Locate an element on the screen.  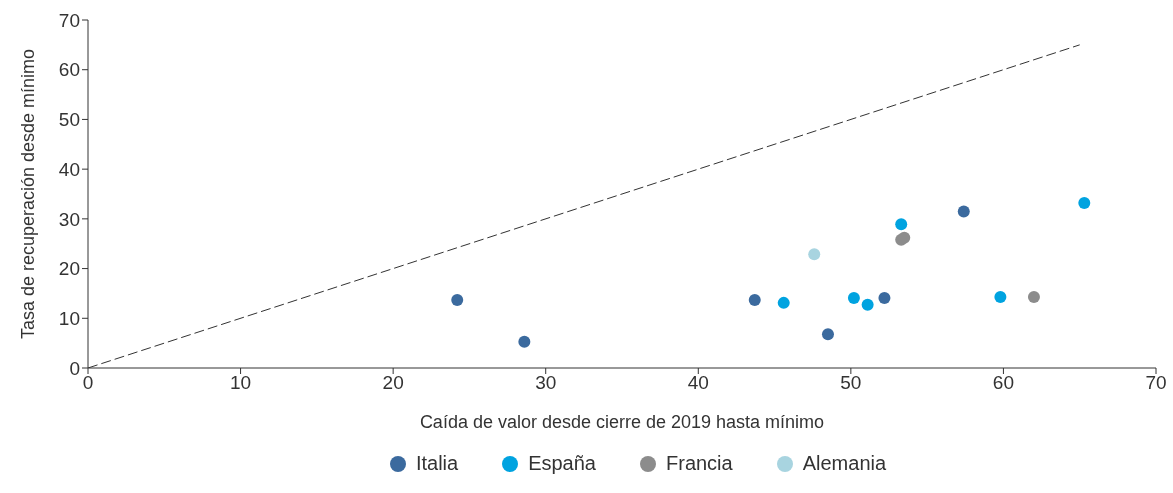
y-tick-label: 30 is located at coordinates (69, 219).